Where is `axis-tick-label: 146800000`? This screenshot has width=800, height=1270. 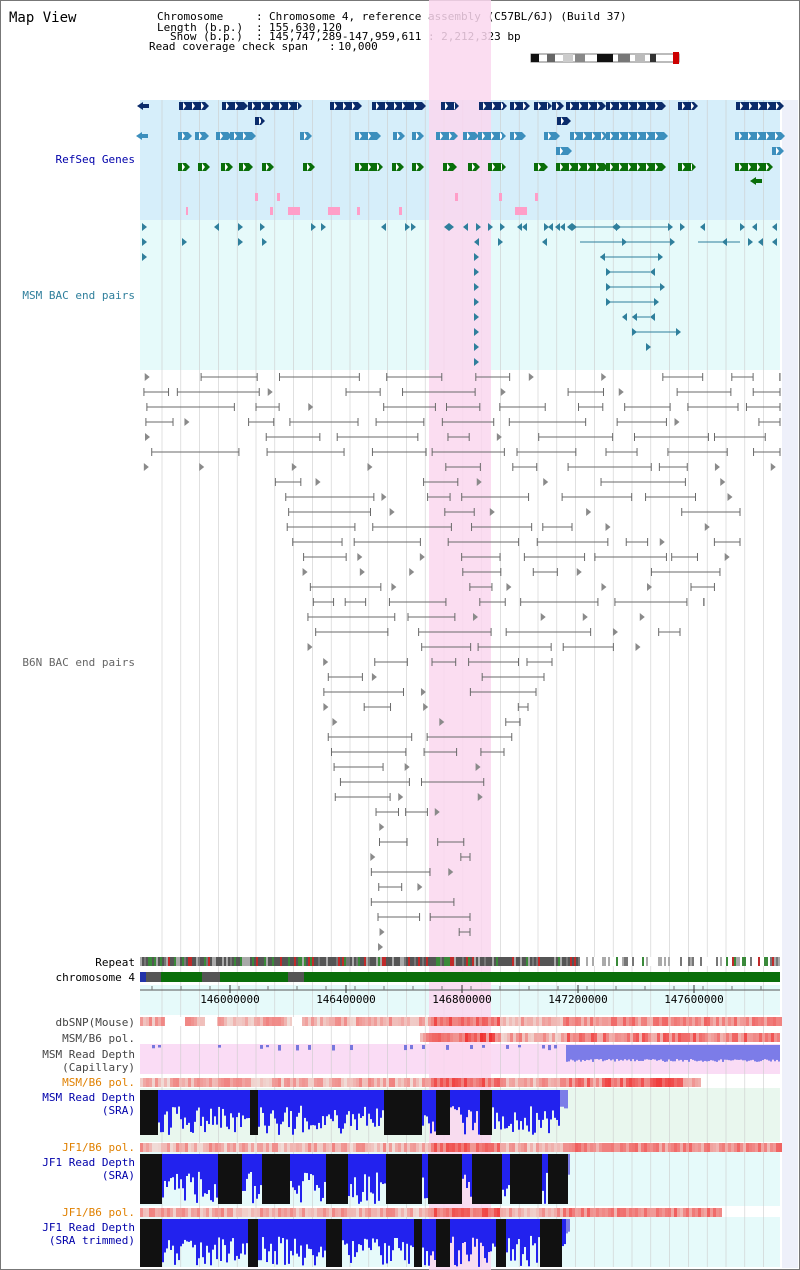
axis-tick-label: 146800000 is located at coordinates (462, 999).